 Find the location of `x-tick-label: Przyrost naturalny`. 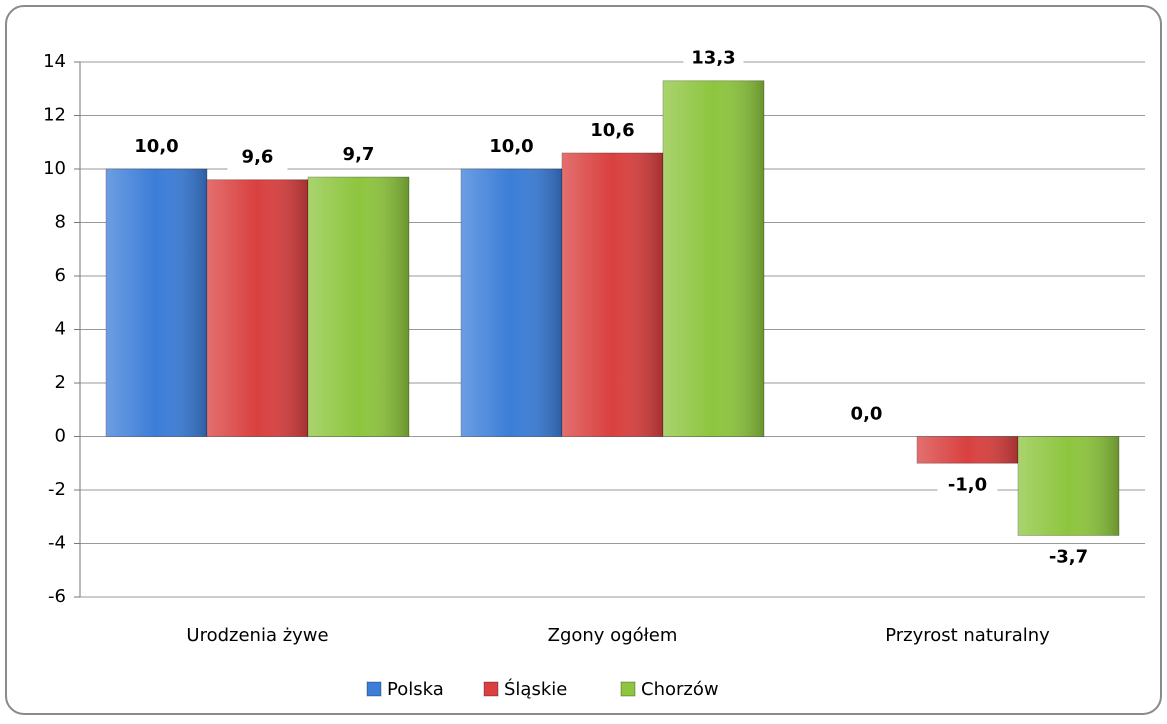

x-tick-label: Przyrost naturalny is located at coordinates (967, 635).